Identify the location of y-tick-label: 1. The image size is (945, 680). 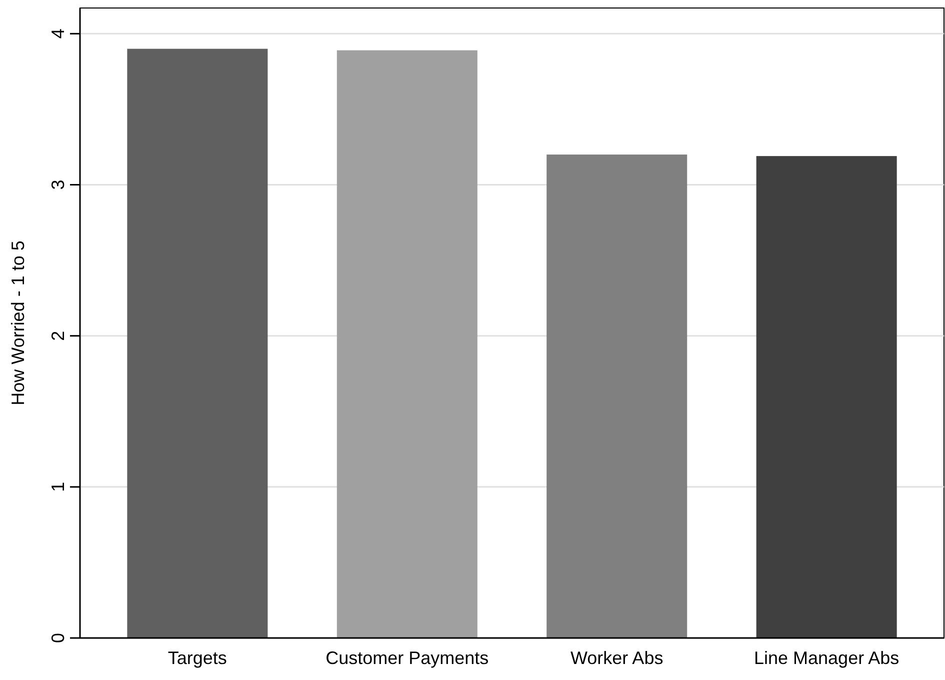
(58, 487).